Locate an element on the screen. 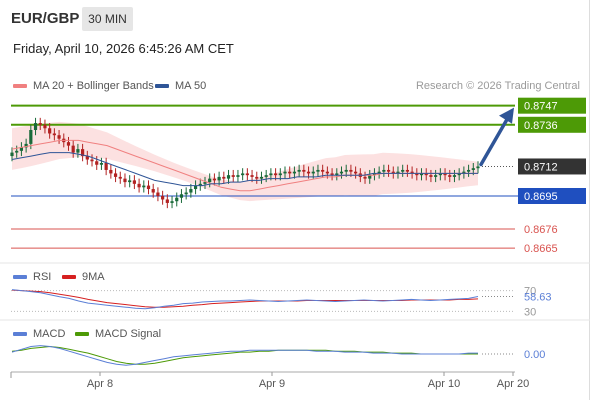  time-tick-label: Apr 20 is located at coordinates (513, 384).